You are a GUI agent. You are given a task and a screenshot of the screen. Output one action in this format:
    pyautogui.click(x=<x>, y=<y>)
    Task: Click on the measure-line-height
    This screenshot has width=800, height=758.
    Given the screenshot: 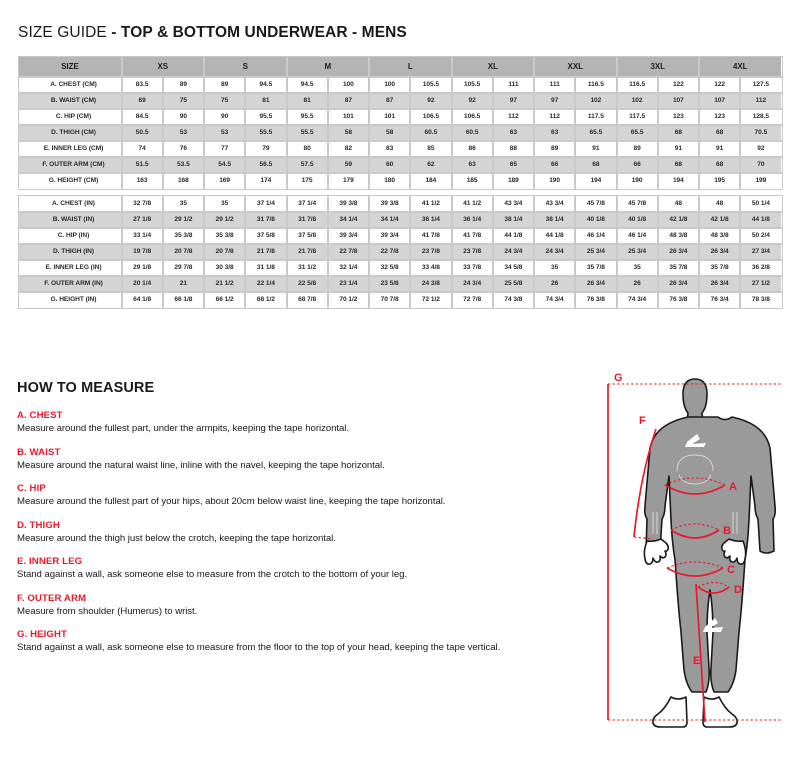 What is the action you would take?
    pyautogui.click(x=694, y=552)
    